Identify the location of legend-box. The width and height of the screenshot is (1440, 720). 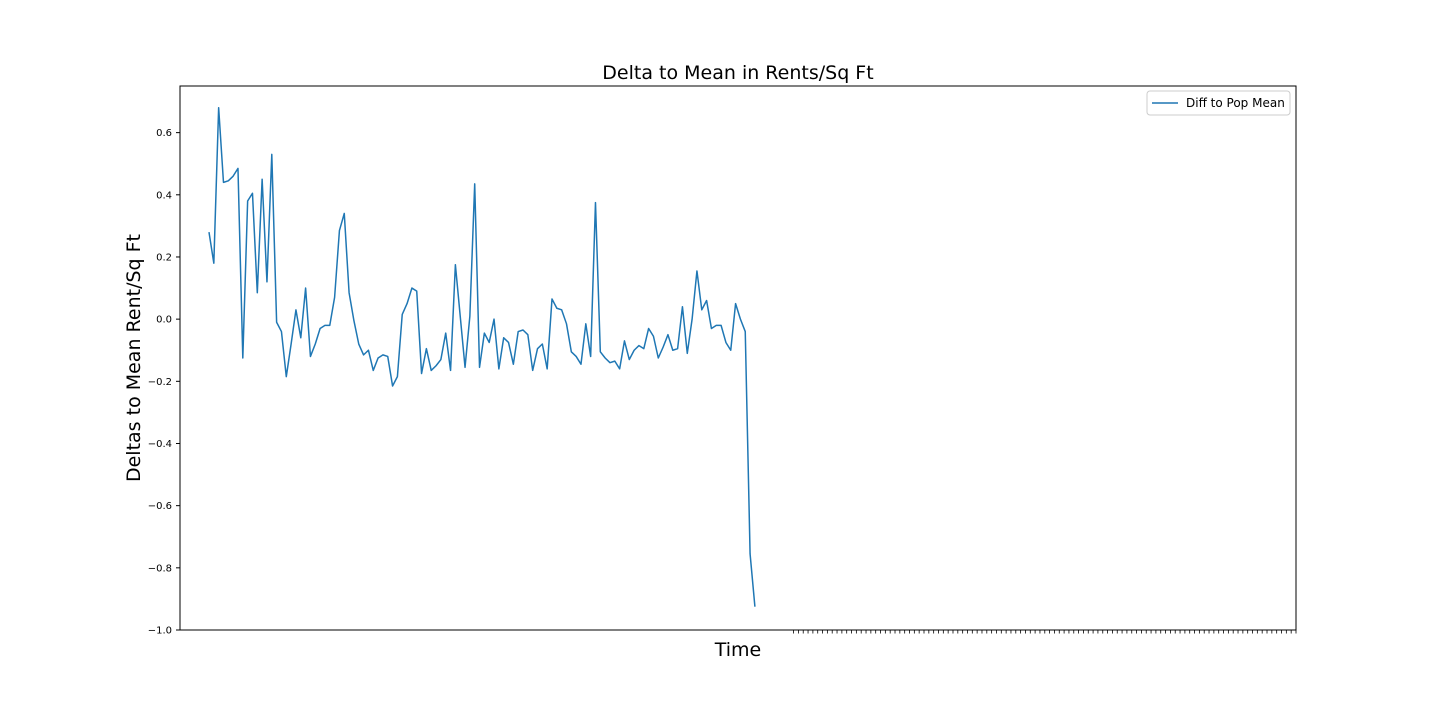
(1218, 103).